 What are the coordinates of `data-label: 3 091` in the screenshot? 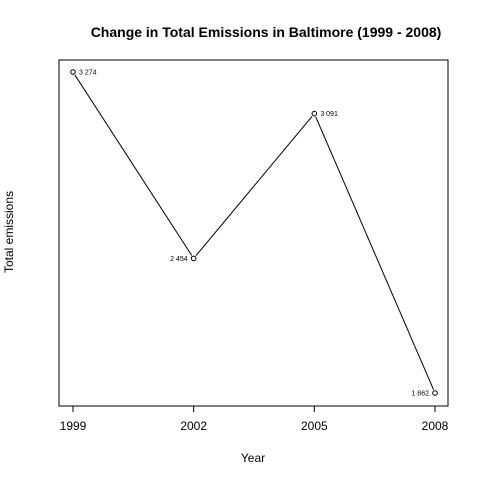 It's located at (329, 114).